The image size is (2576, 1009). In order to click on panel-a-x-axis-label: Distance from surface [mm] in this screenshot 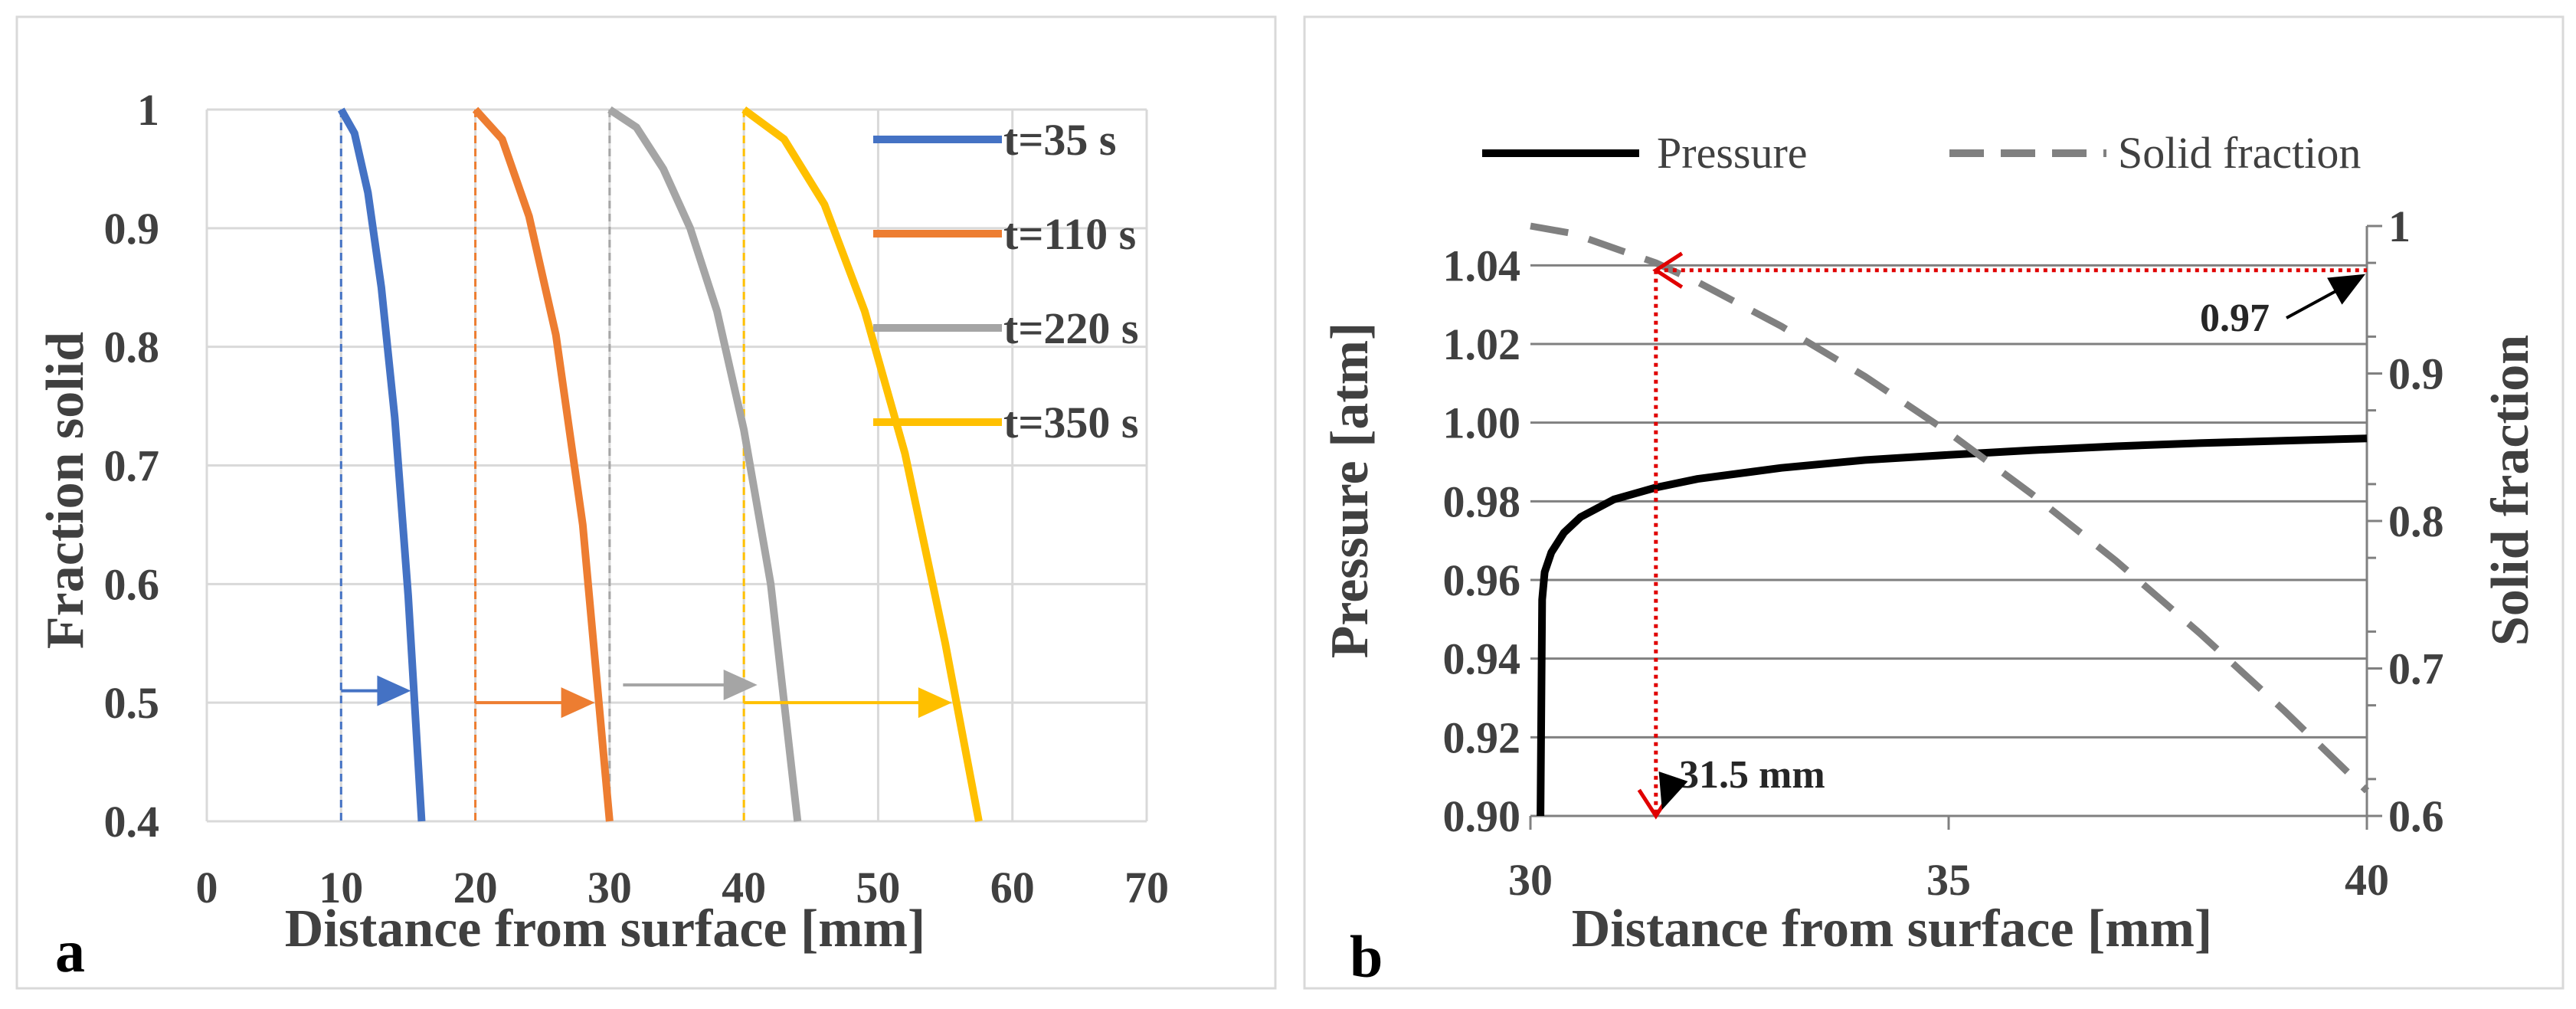, I will do `click(605, 929)`.